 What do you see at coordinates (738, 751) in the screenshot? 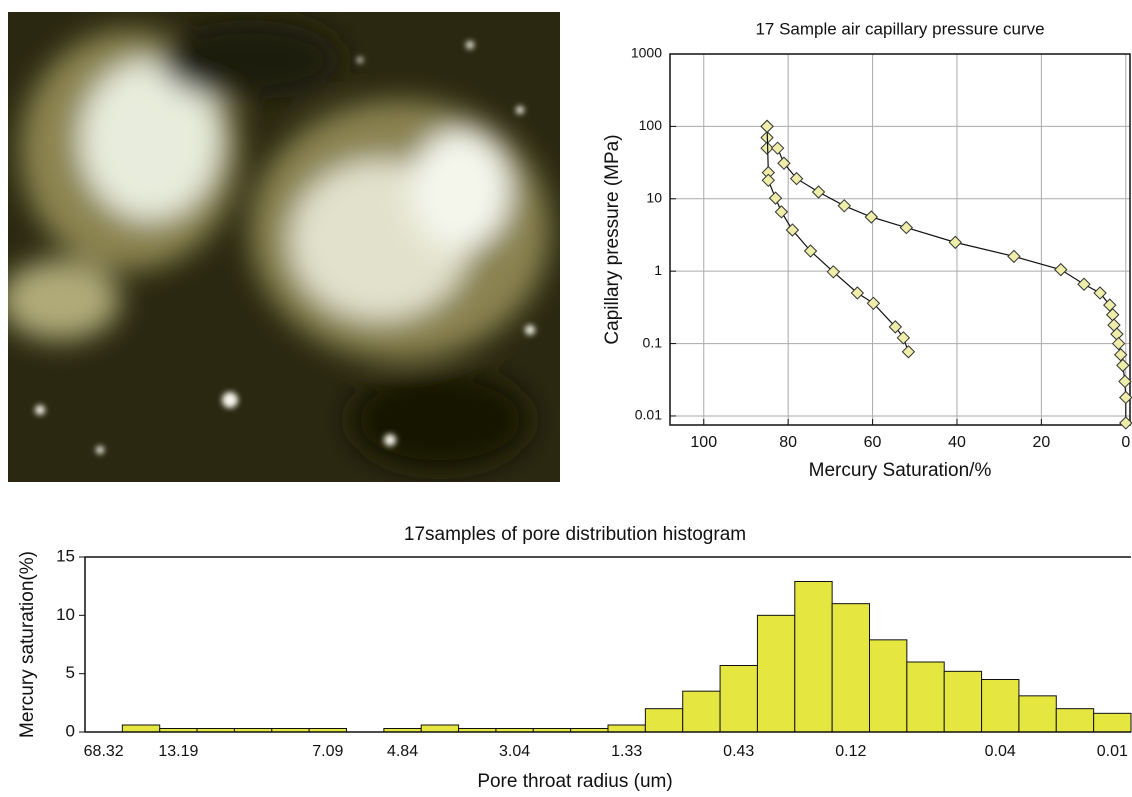
I see `x-tick-label: 0.43` at bounding box center [738, 751].